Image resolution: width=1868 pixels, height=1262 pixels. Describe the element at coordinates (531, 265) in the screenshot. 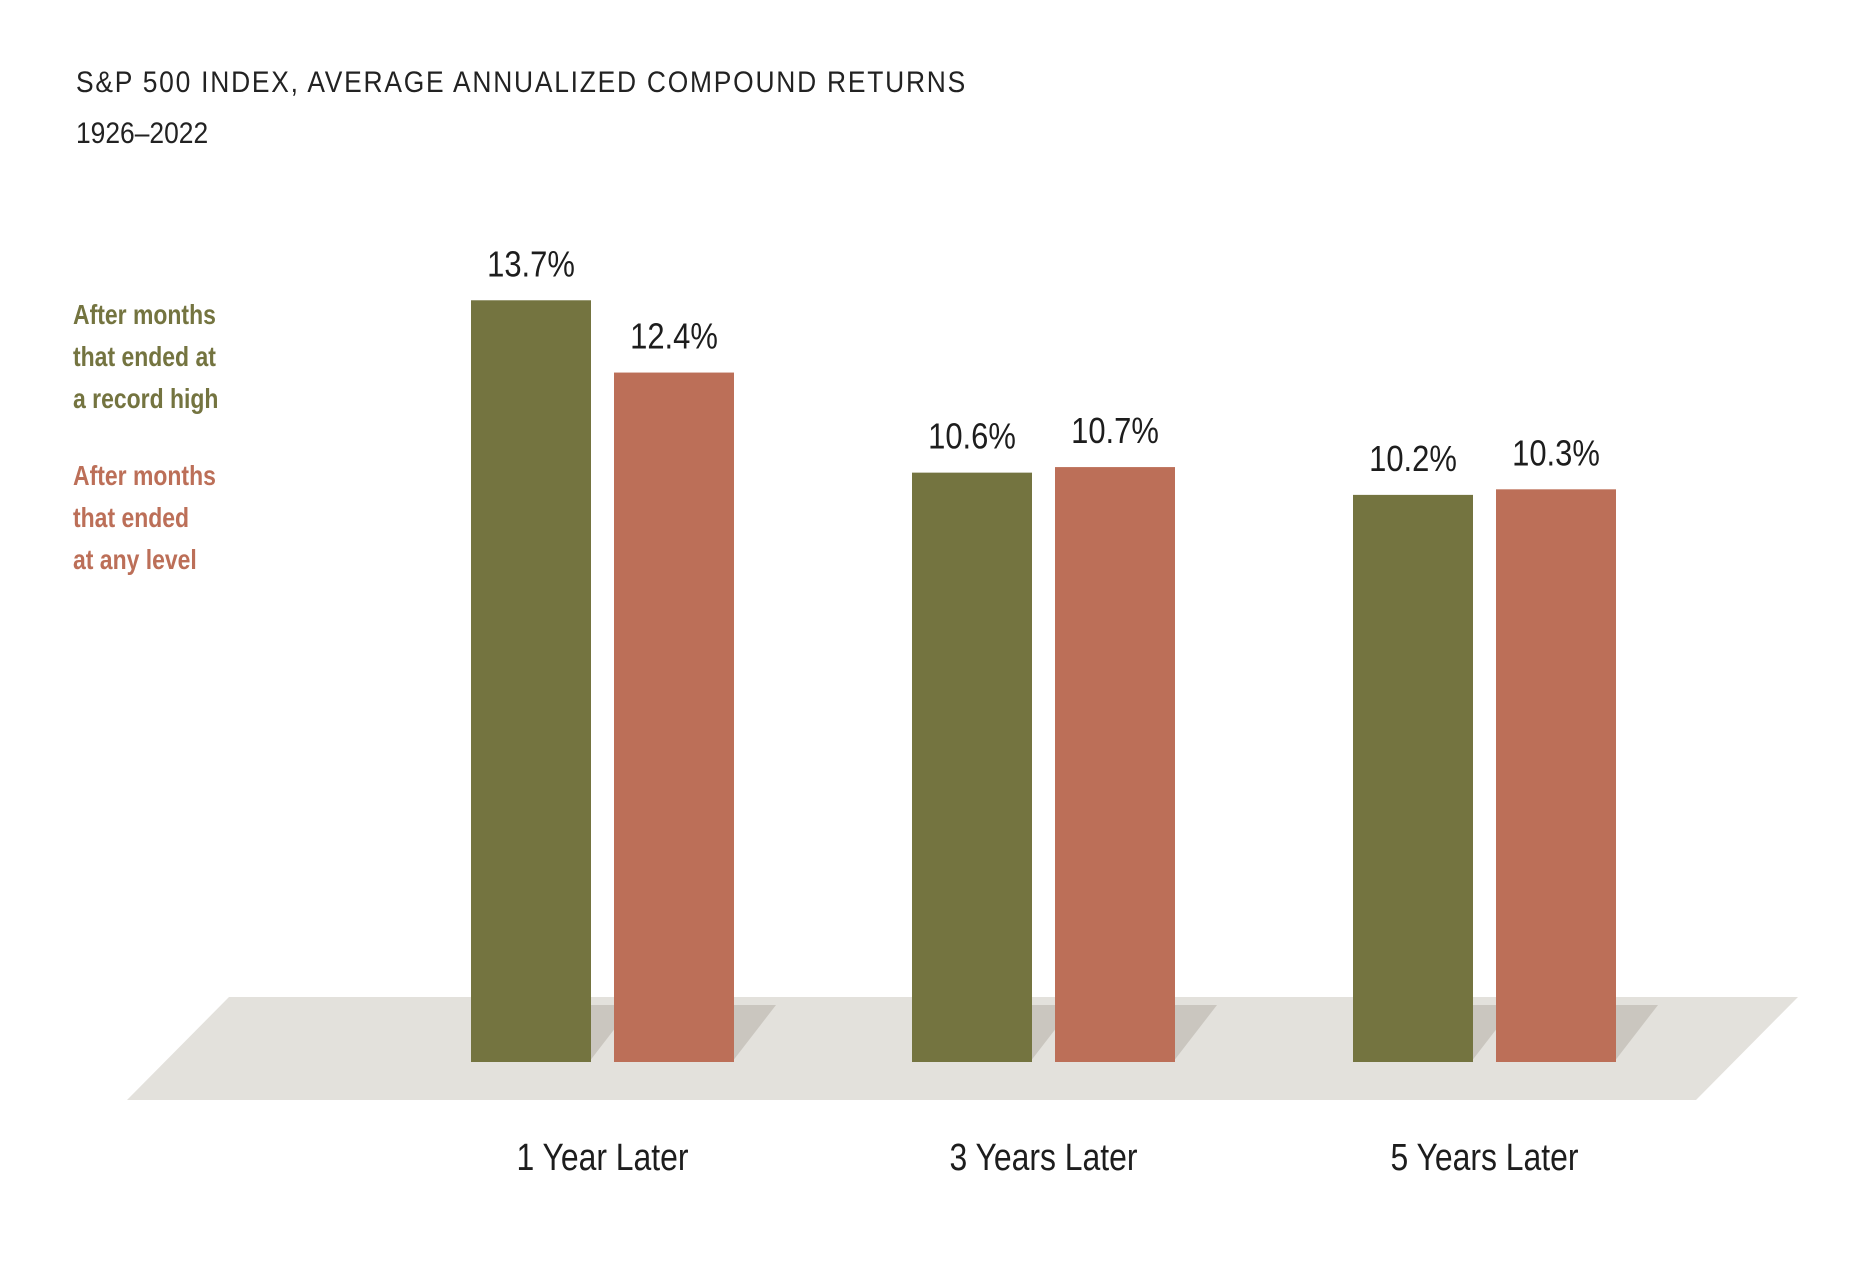

I see `value-label-record-high-1: 13.7%` at that location.